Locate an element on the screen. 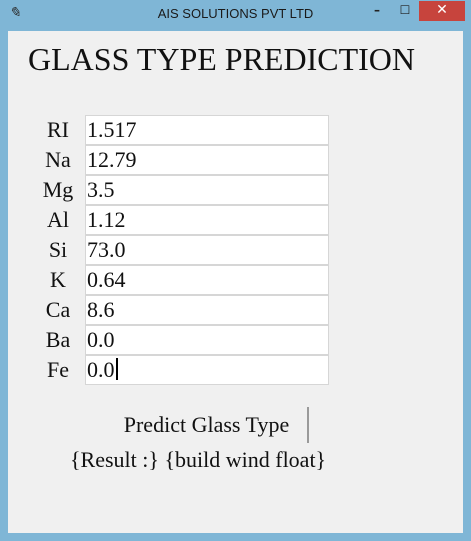  field-row-mg: Mg 3.5 is located at coordinates (188, 190).